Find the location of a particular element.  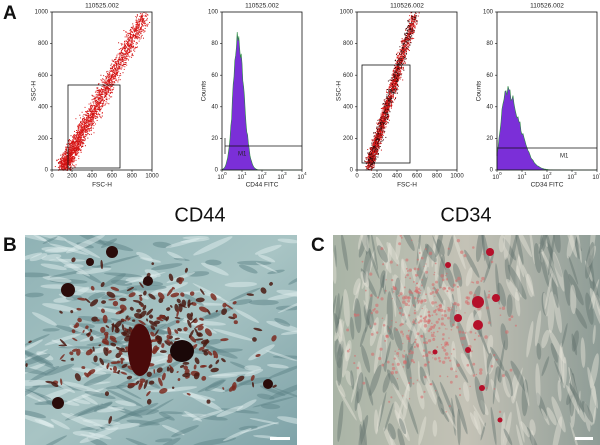

x-tick-label: 102 is located at coordinates (262, 175).